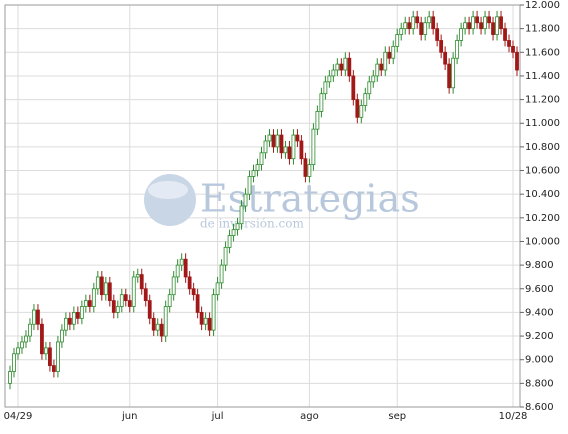 The height and width of the screenshot is (434, 568). Describe the element at coordinates (252, 224) in the screenshot. I see `watermark-subtext: de inversión.com` at that location.